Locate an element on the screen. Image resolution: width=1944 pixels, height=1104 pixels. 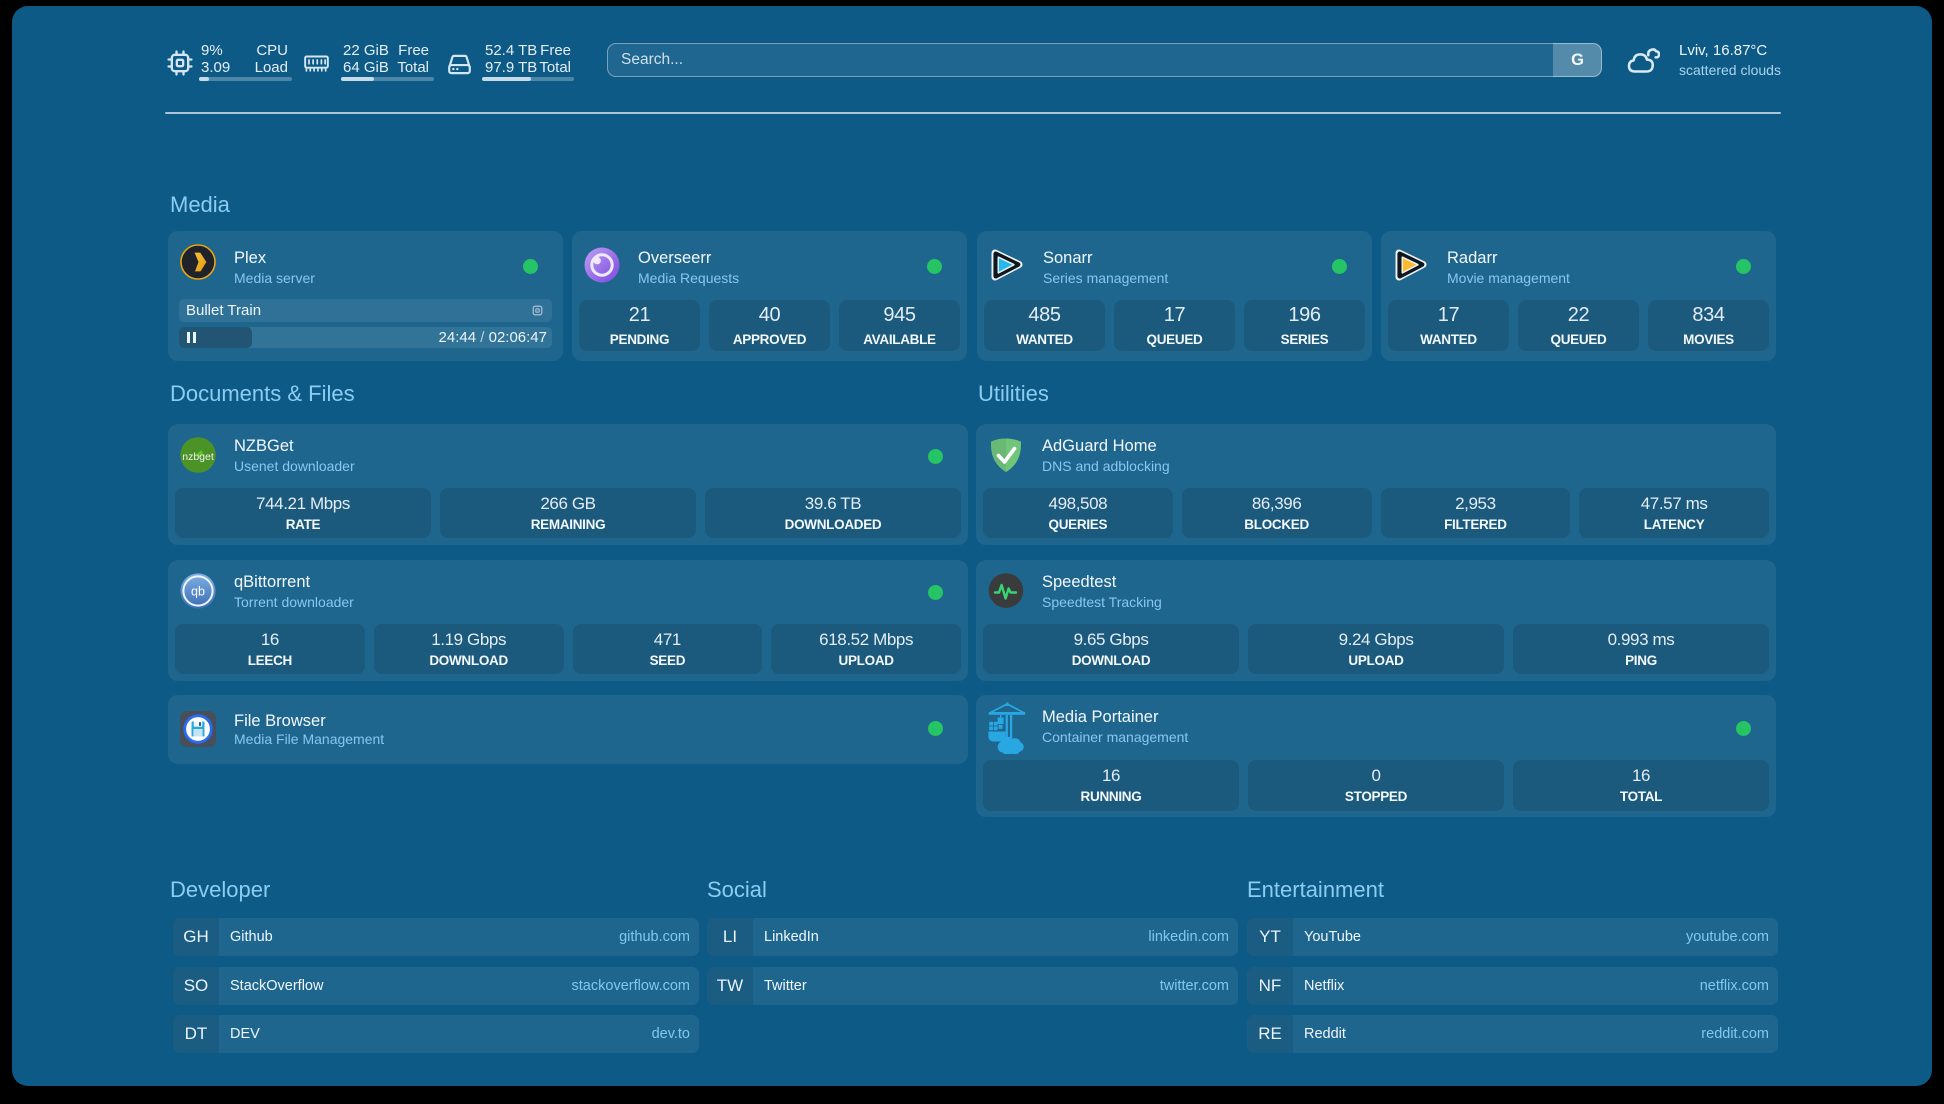
svg-text: qb is located at coordinates (198, 592).